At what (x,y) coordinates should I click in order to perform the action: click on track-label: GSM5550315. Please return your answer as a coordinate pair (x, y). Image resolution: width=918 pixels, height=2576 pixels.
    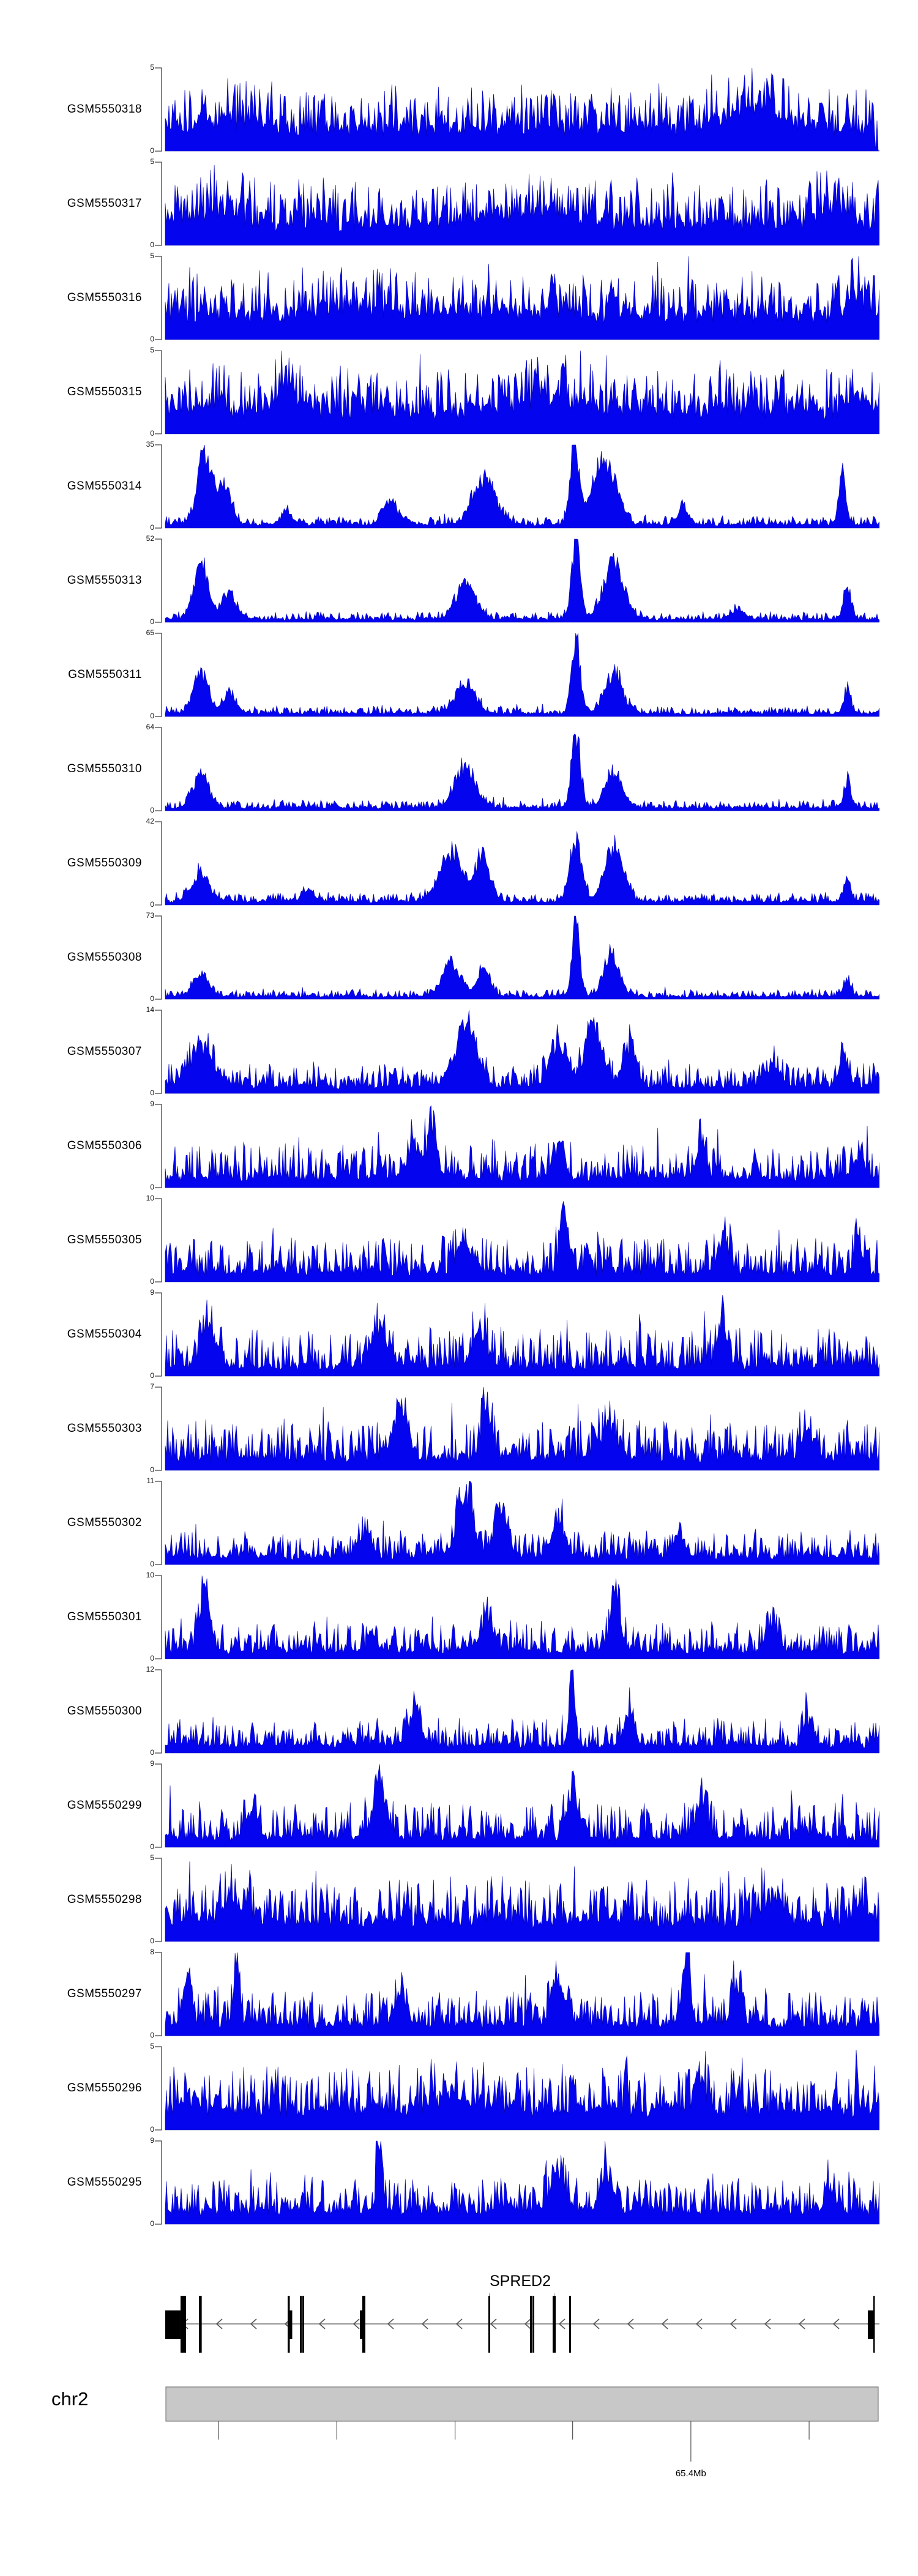
    Looking at the image, I should click on (104, 391).